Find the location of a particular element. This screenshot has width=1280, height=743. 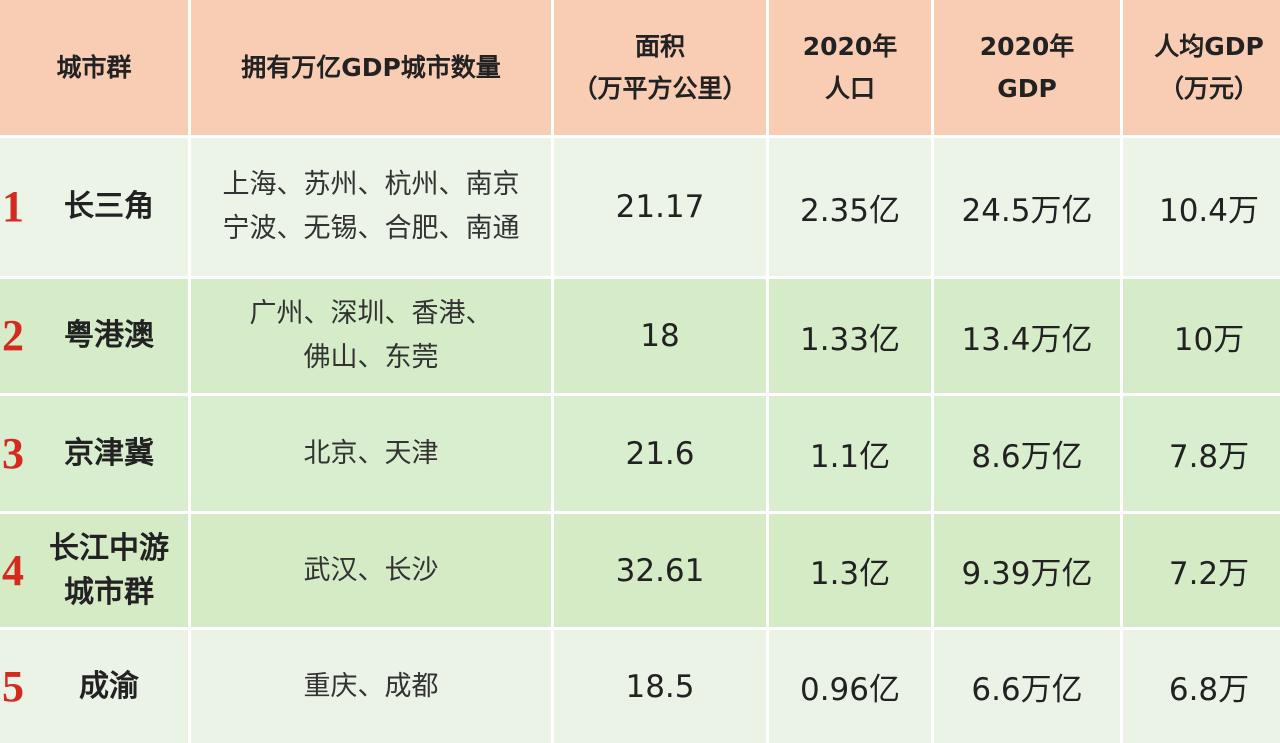

per_capita: 7.2万 is located at coordinates (1209, 574).